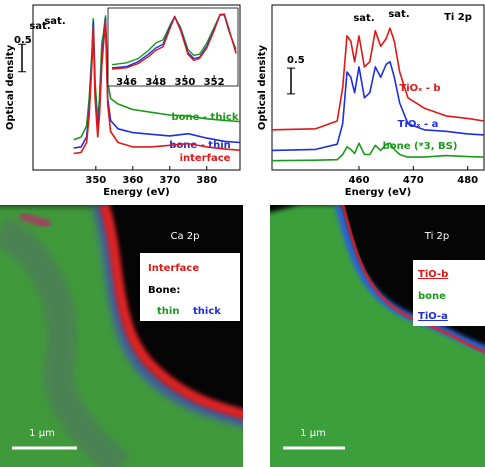 This screenshot has width=485, height=467. Describe the element at coordinates (185, 236) in the screenshot. I see `image-title: Ca 2p` at that location.